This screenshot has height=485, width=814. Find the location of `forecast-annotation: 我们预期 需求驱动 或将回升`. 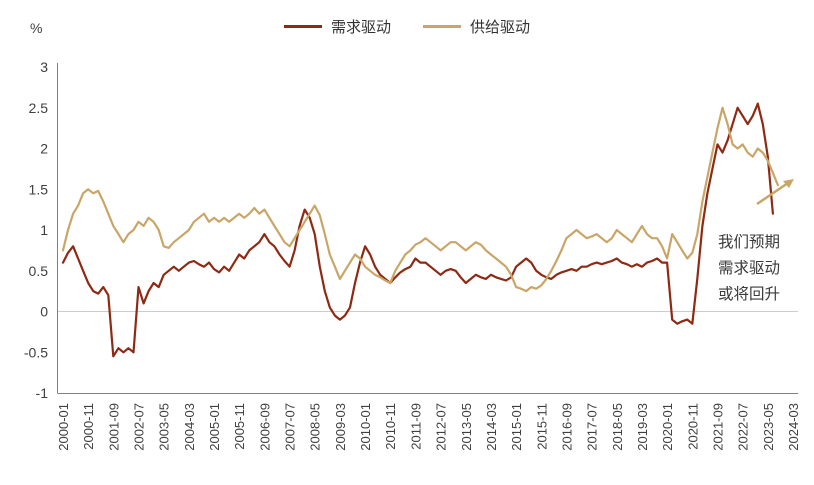

forecast-annotation: 我们预期 需求驱动 或将回升 is located at coordinates (749, 269).